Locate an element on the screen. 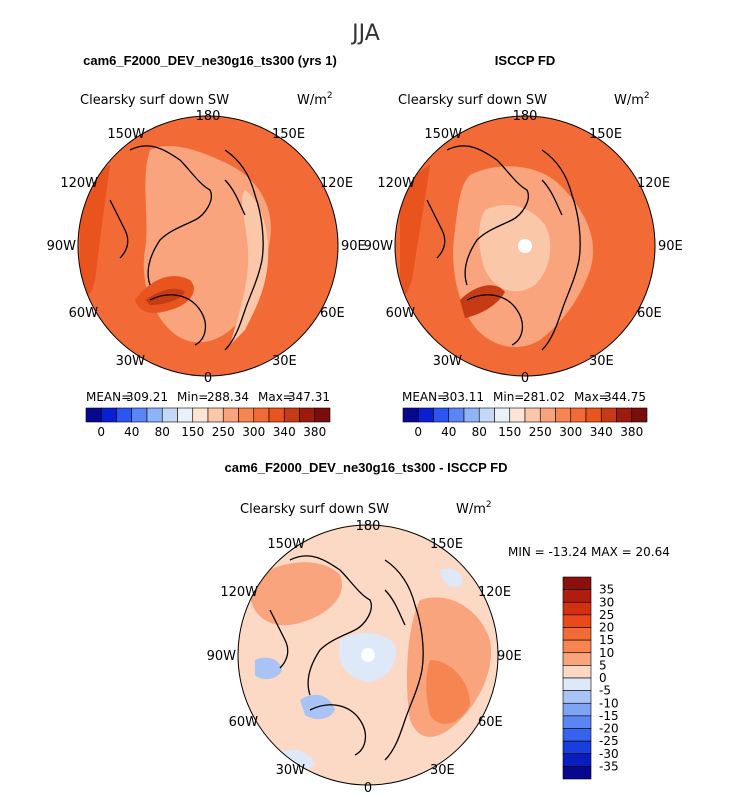 The image size is (733, 798). panel-model-max-label: Max= is located at coordinates (275, 397).